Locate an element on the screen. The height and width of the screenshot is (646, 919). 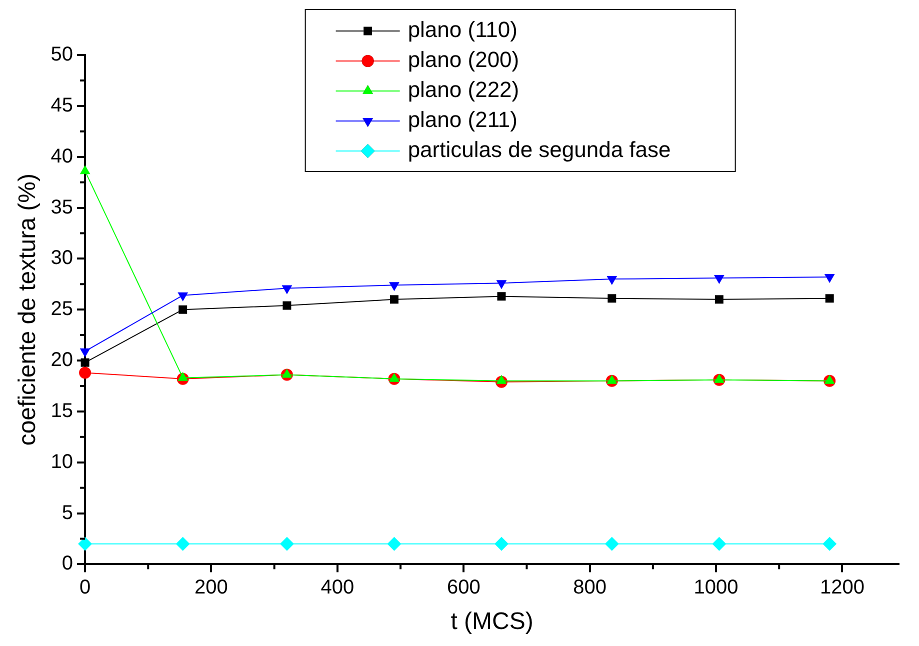
x-tick-label: 0 is located at coordinates (85, 587).